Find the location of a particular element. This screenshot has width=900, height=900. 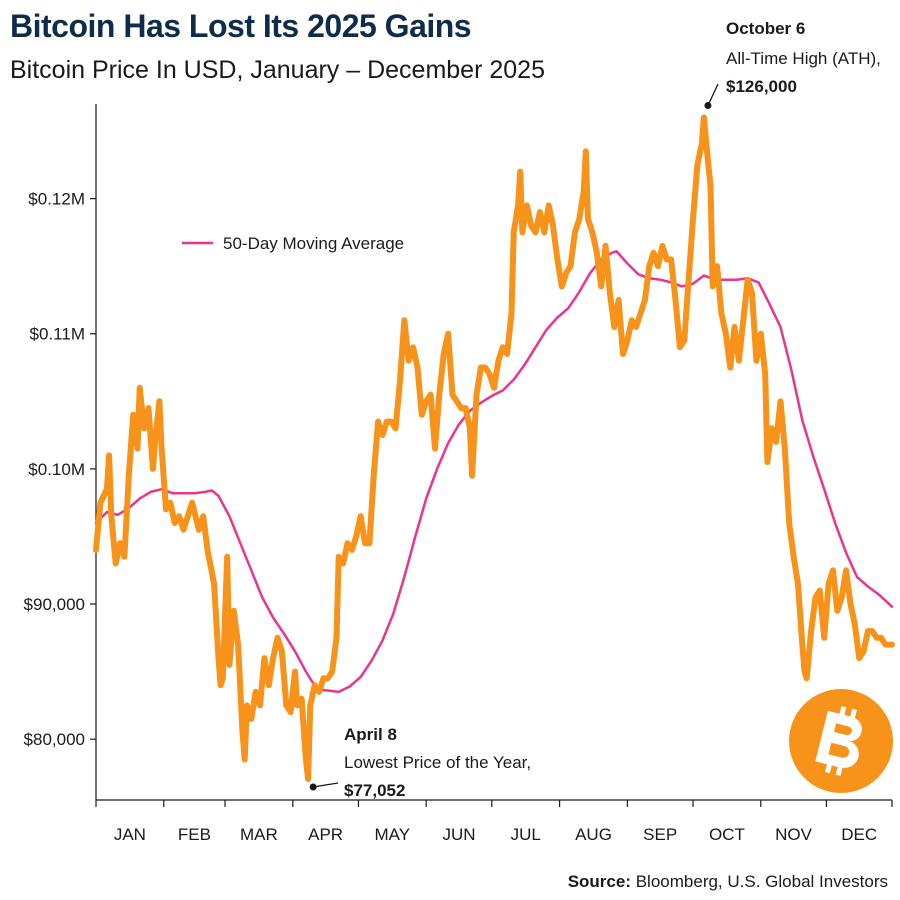

ath-value-label: $126,000 is located at coordinates (761, 86).